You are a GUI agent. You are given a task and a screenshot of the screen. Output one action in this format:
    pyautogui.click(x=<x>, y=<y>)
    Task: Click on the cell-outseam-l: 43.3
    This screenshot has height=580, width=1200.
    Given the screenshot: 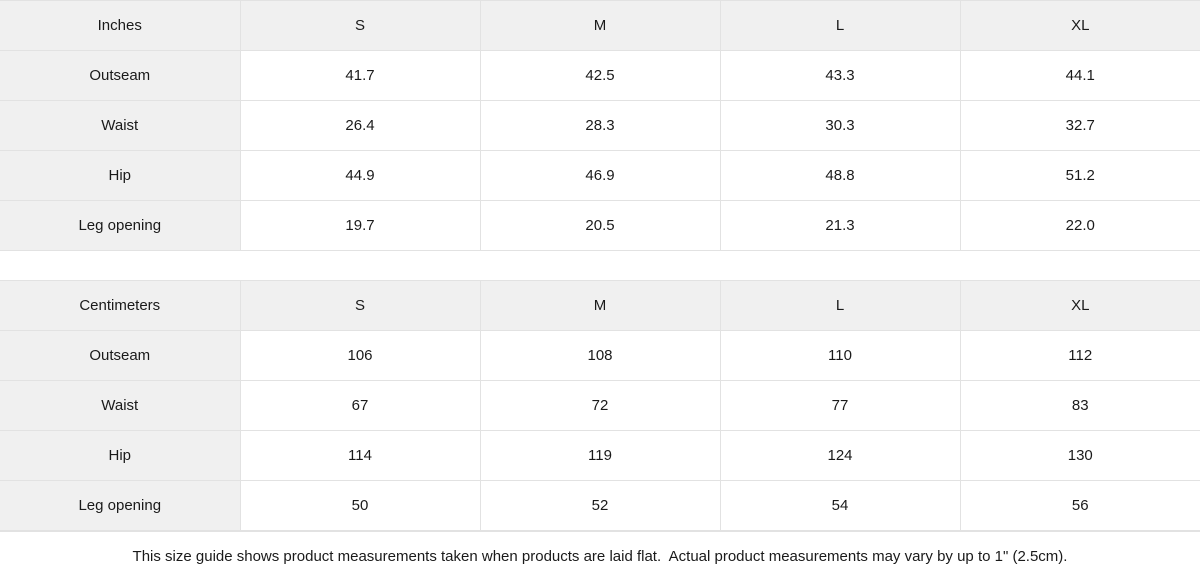 What is the action you would take?
    pyautogui.click(x=840, y=75)
    